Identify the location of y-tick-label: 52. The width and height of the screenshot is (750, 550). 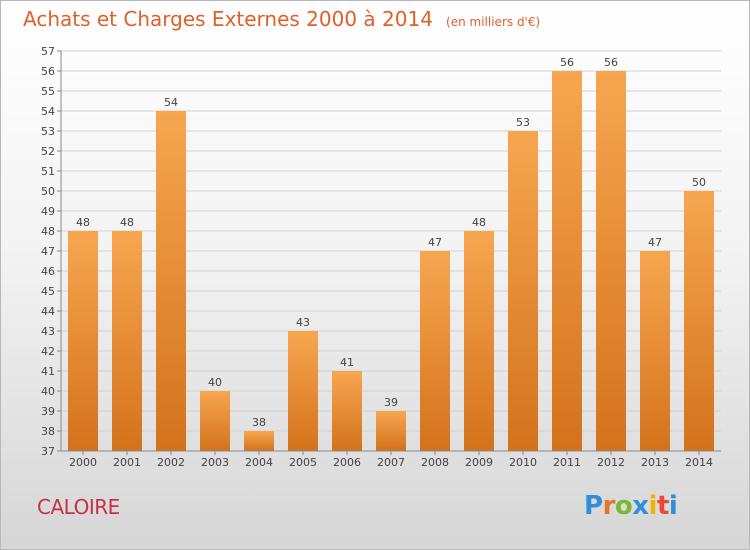
(48, 151).